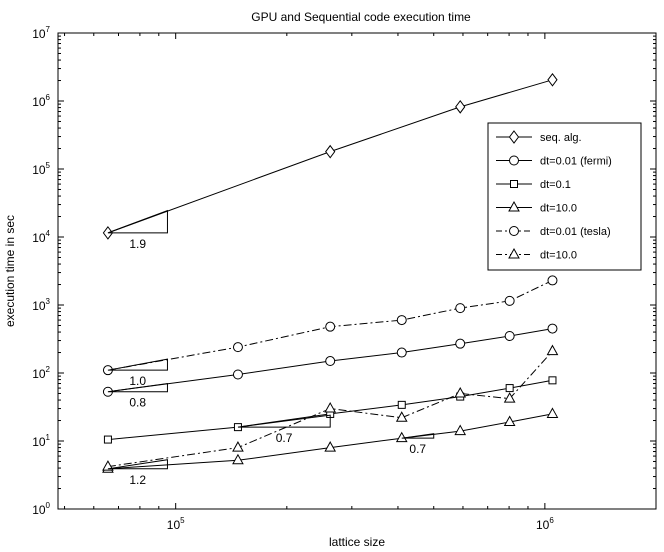  Describe the element at coordinates (555, 185) in the screenshot. I see `legend-label: dt=0.1` at that location.